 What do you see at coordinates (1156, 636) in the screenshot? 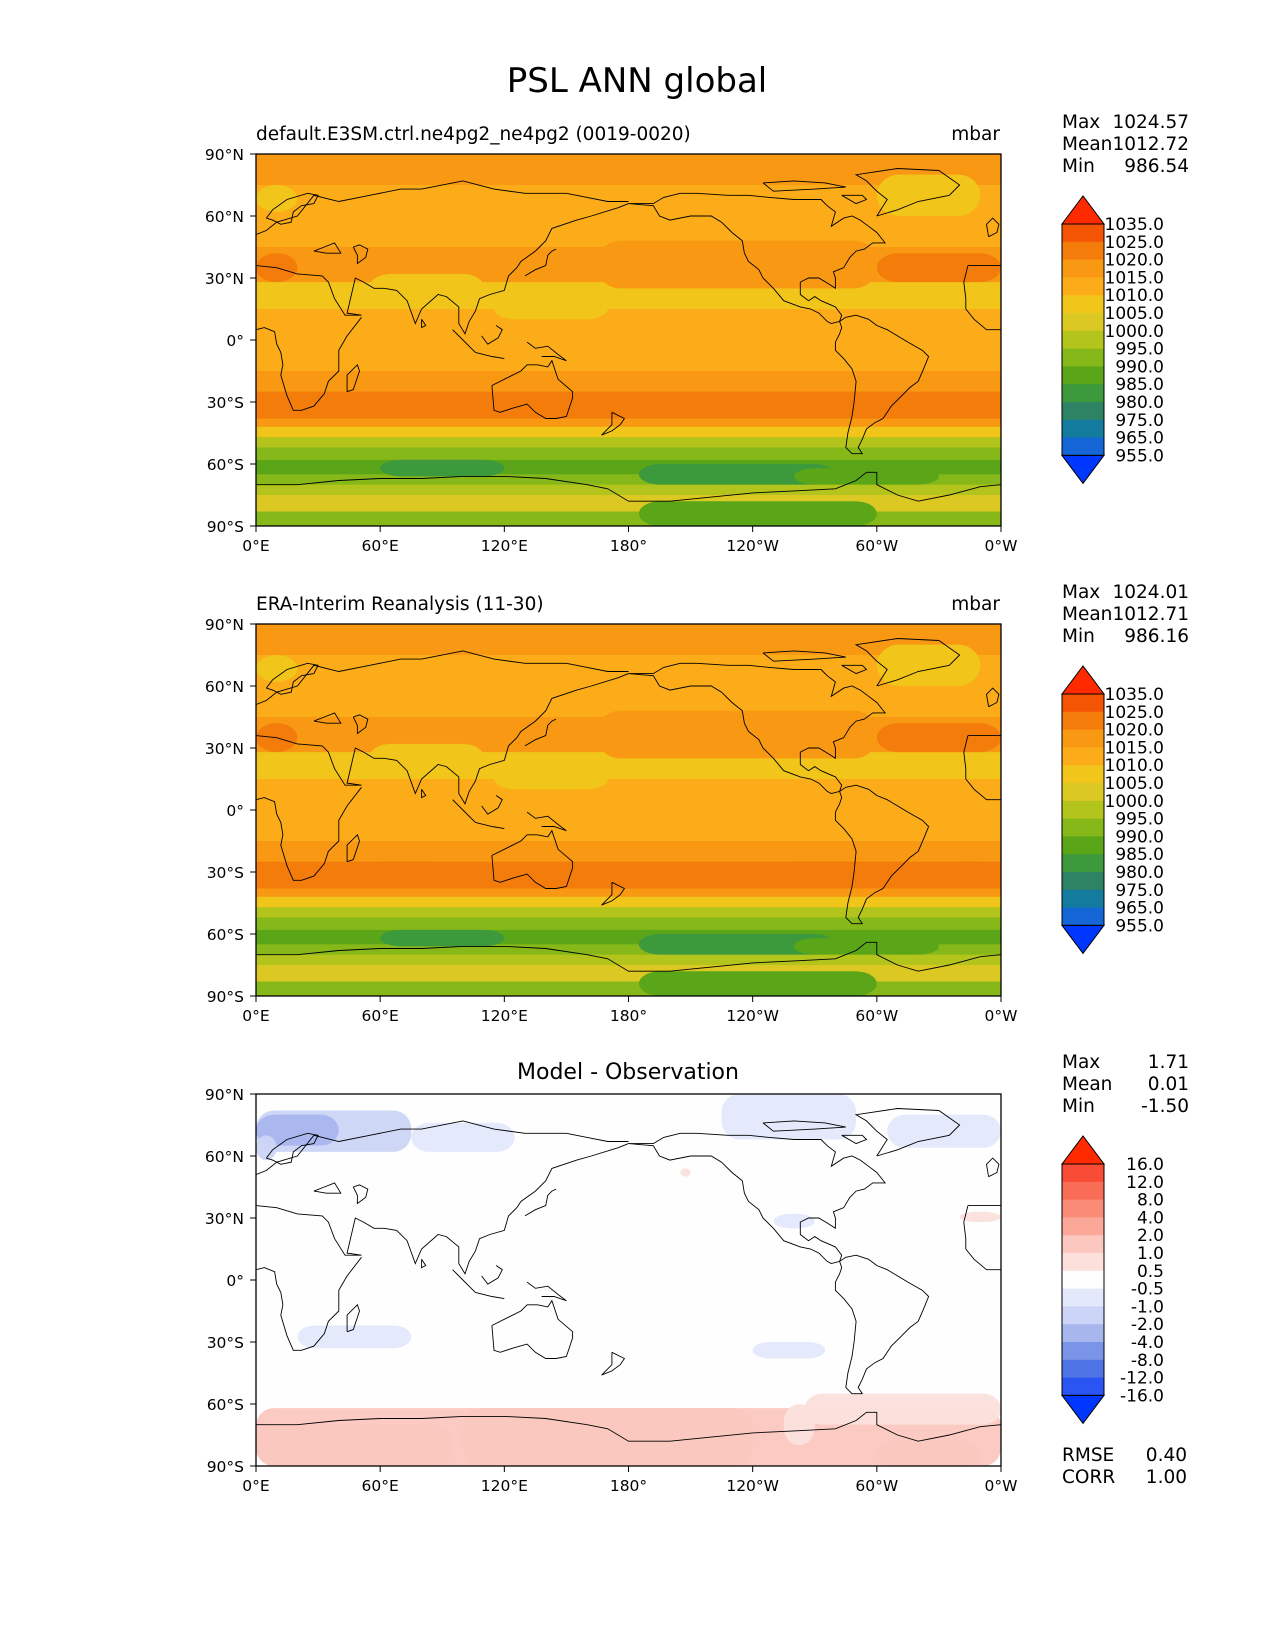
I see `stat-value: 986.16` at bounding box center [1156, 636].